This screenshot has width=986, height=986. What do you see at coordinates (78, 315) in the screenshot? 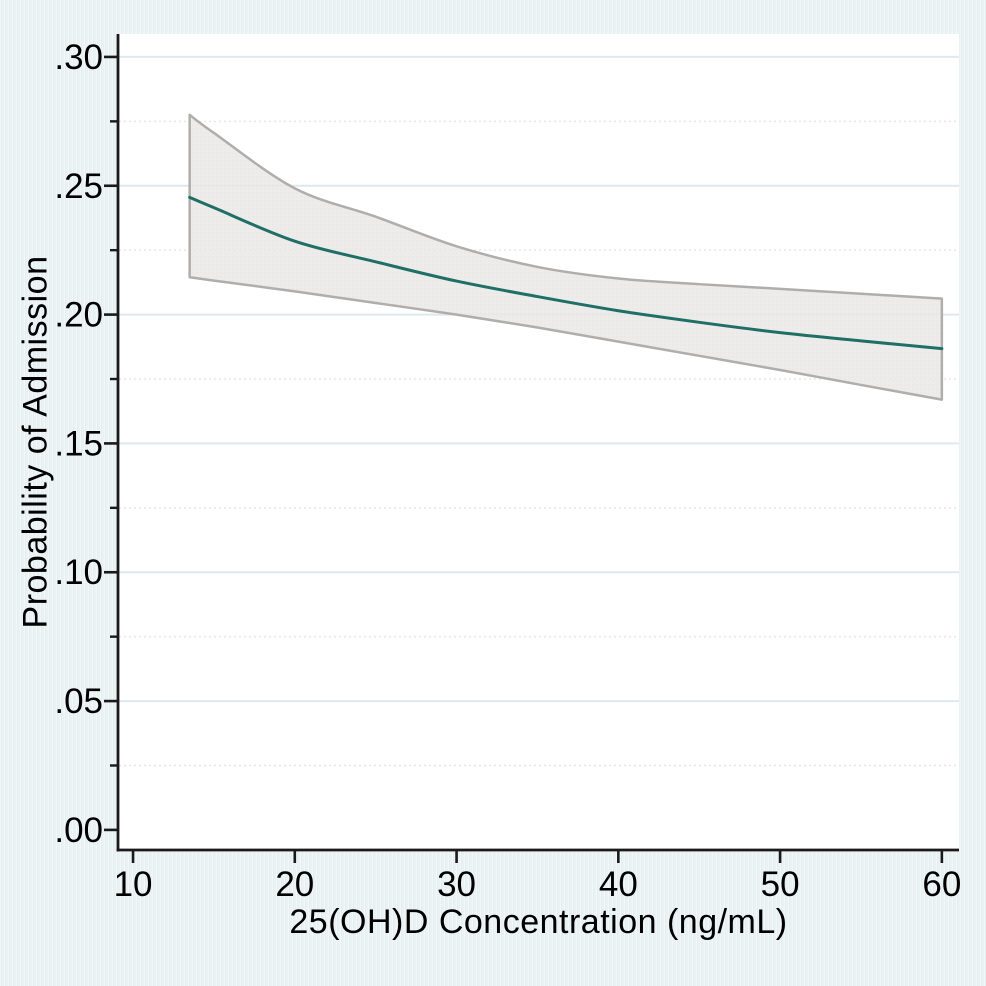
I see `y-tick-label: .20` at bounding box center [78, 315].